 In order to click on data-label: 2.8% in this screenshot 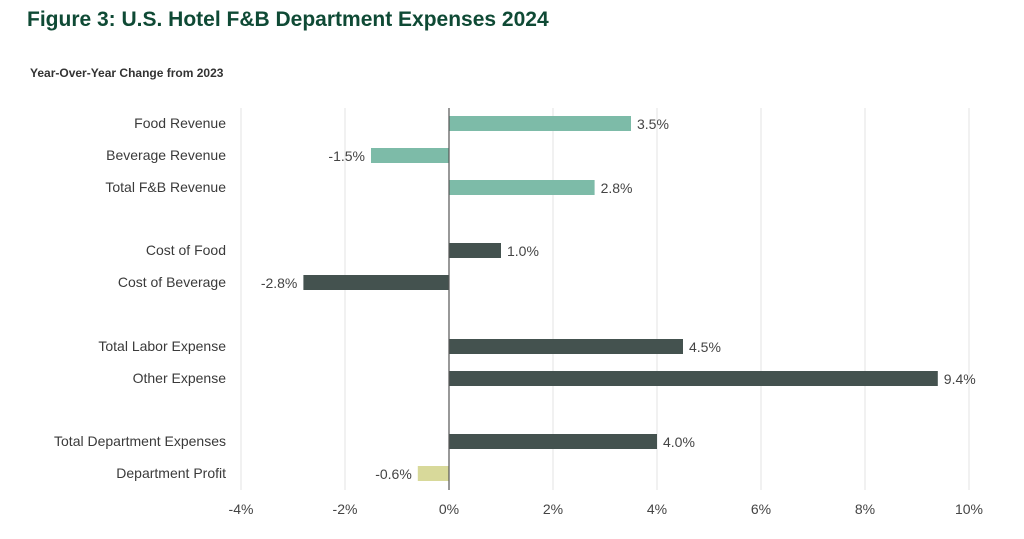, I will do `click(617, 188)`.